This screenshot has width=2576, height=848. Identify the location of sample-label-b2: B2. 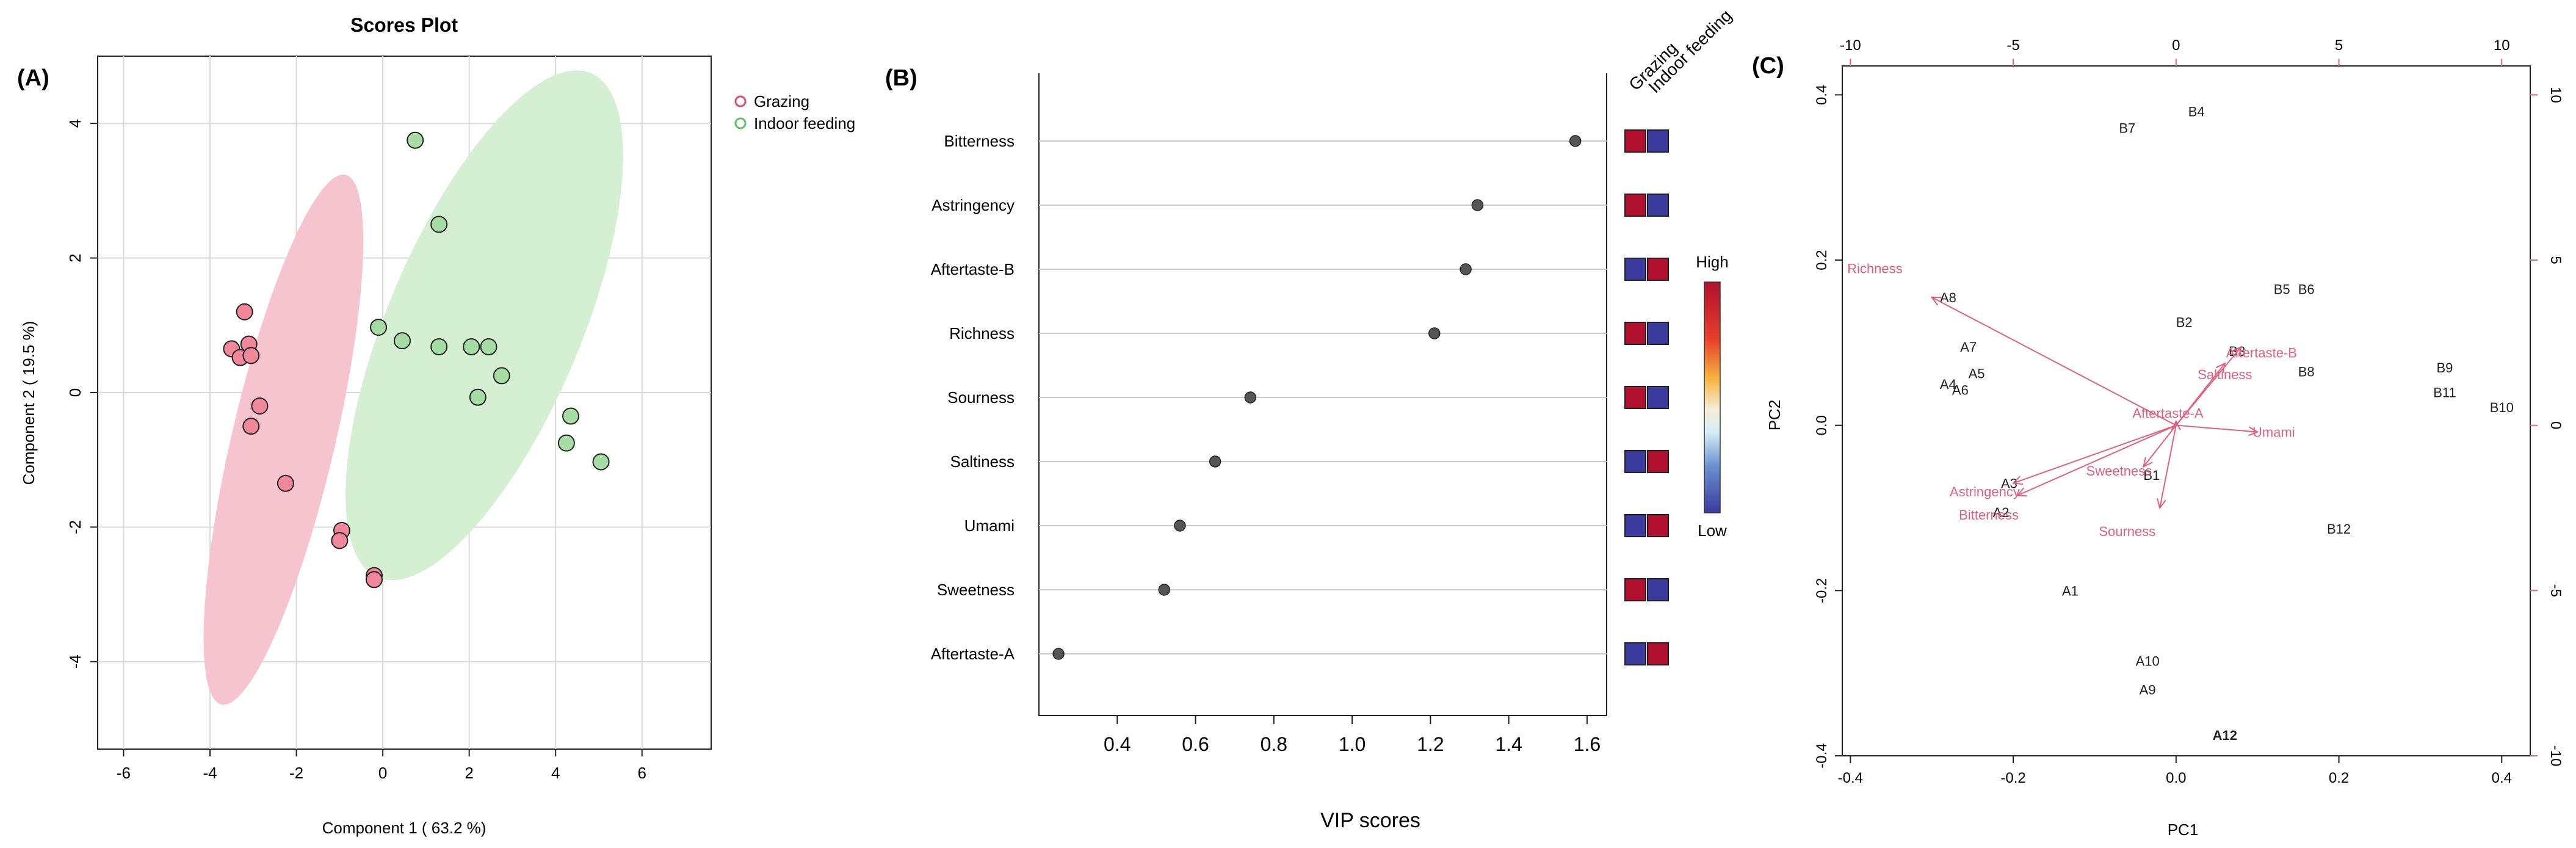
(2184, 322).